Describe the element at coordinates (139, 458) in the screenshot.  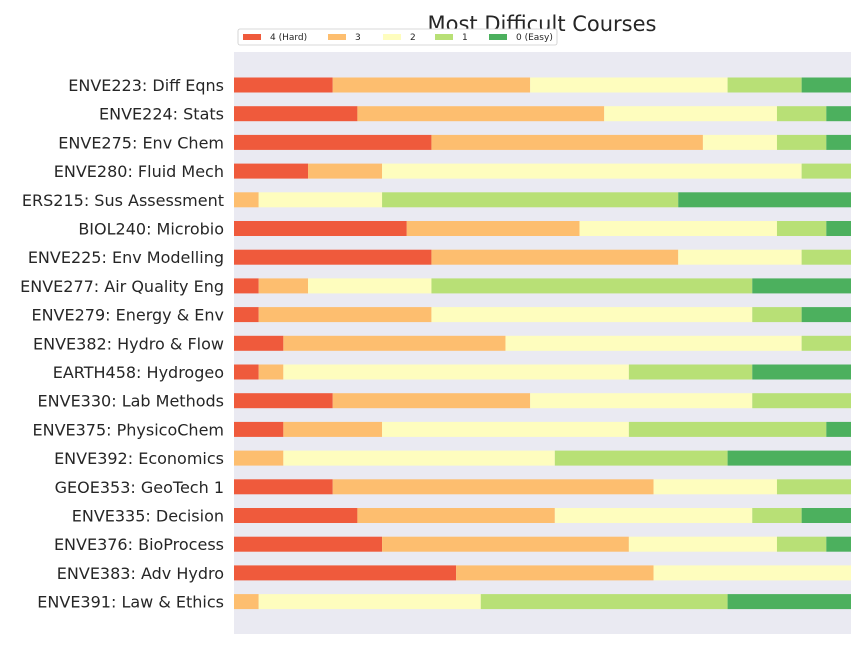
I see `y-tick-label: ENVE392: Economics` at that location.